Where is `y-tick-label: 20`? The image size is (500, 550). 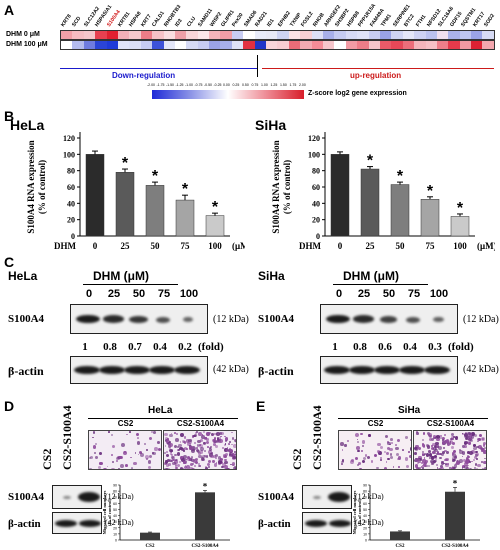
y-tick-label: 20 is located at coordinates (71, 220).